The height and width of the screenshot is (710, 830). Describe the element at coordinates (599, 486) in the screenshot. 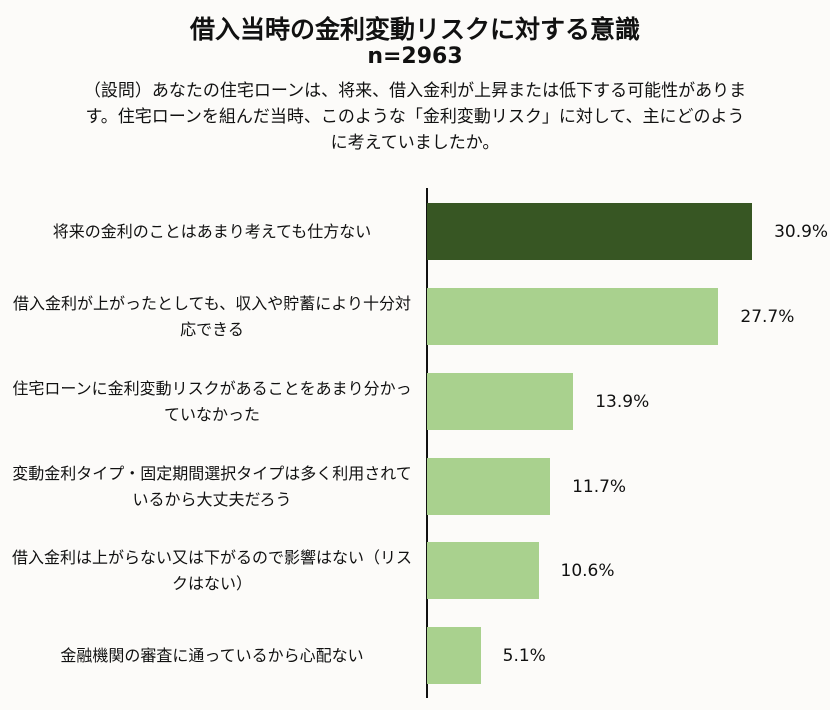

I see `value-label: 11.7%` at that location.